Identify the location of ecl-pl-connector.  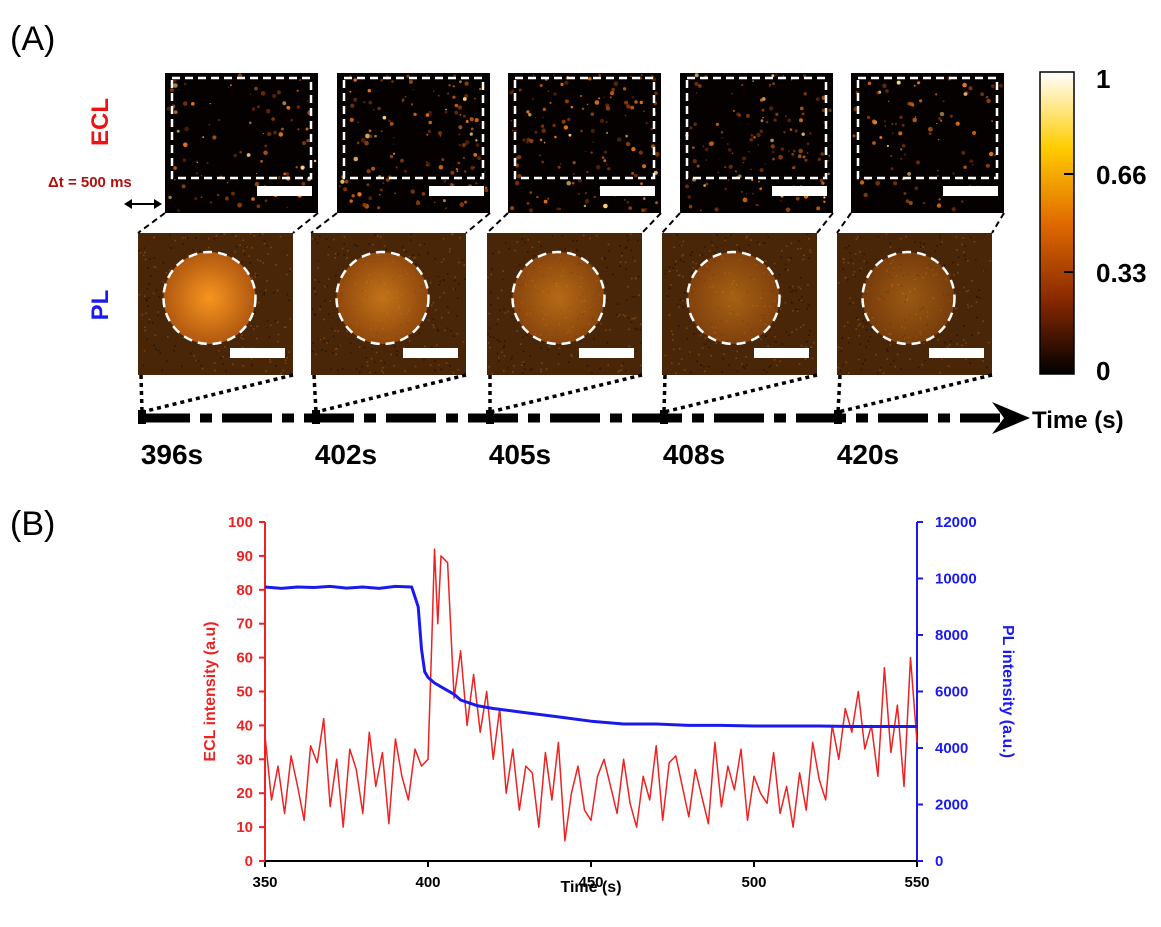
(324, 223).